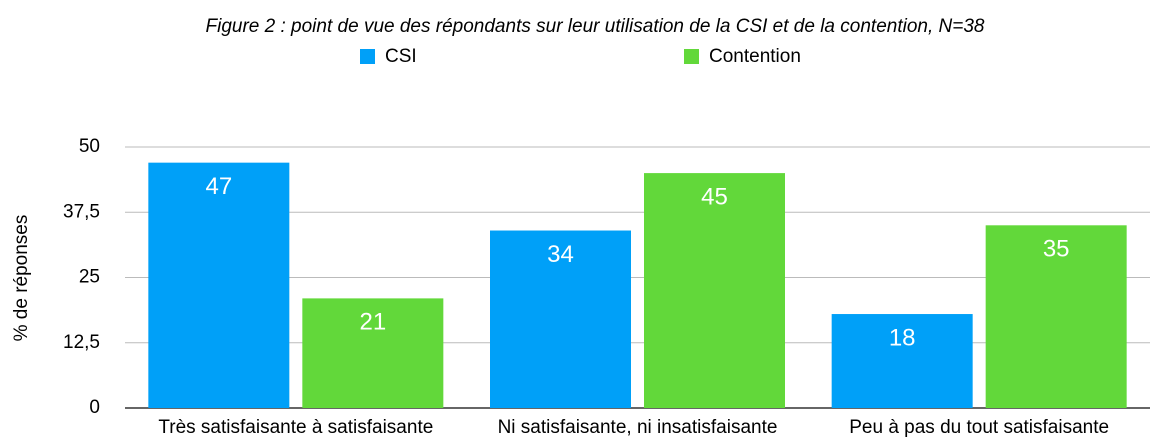 This screenshot has width=1164, height=439. I want to click on y-axis-label: % de réponses, so click(21, 278).